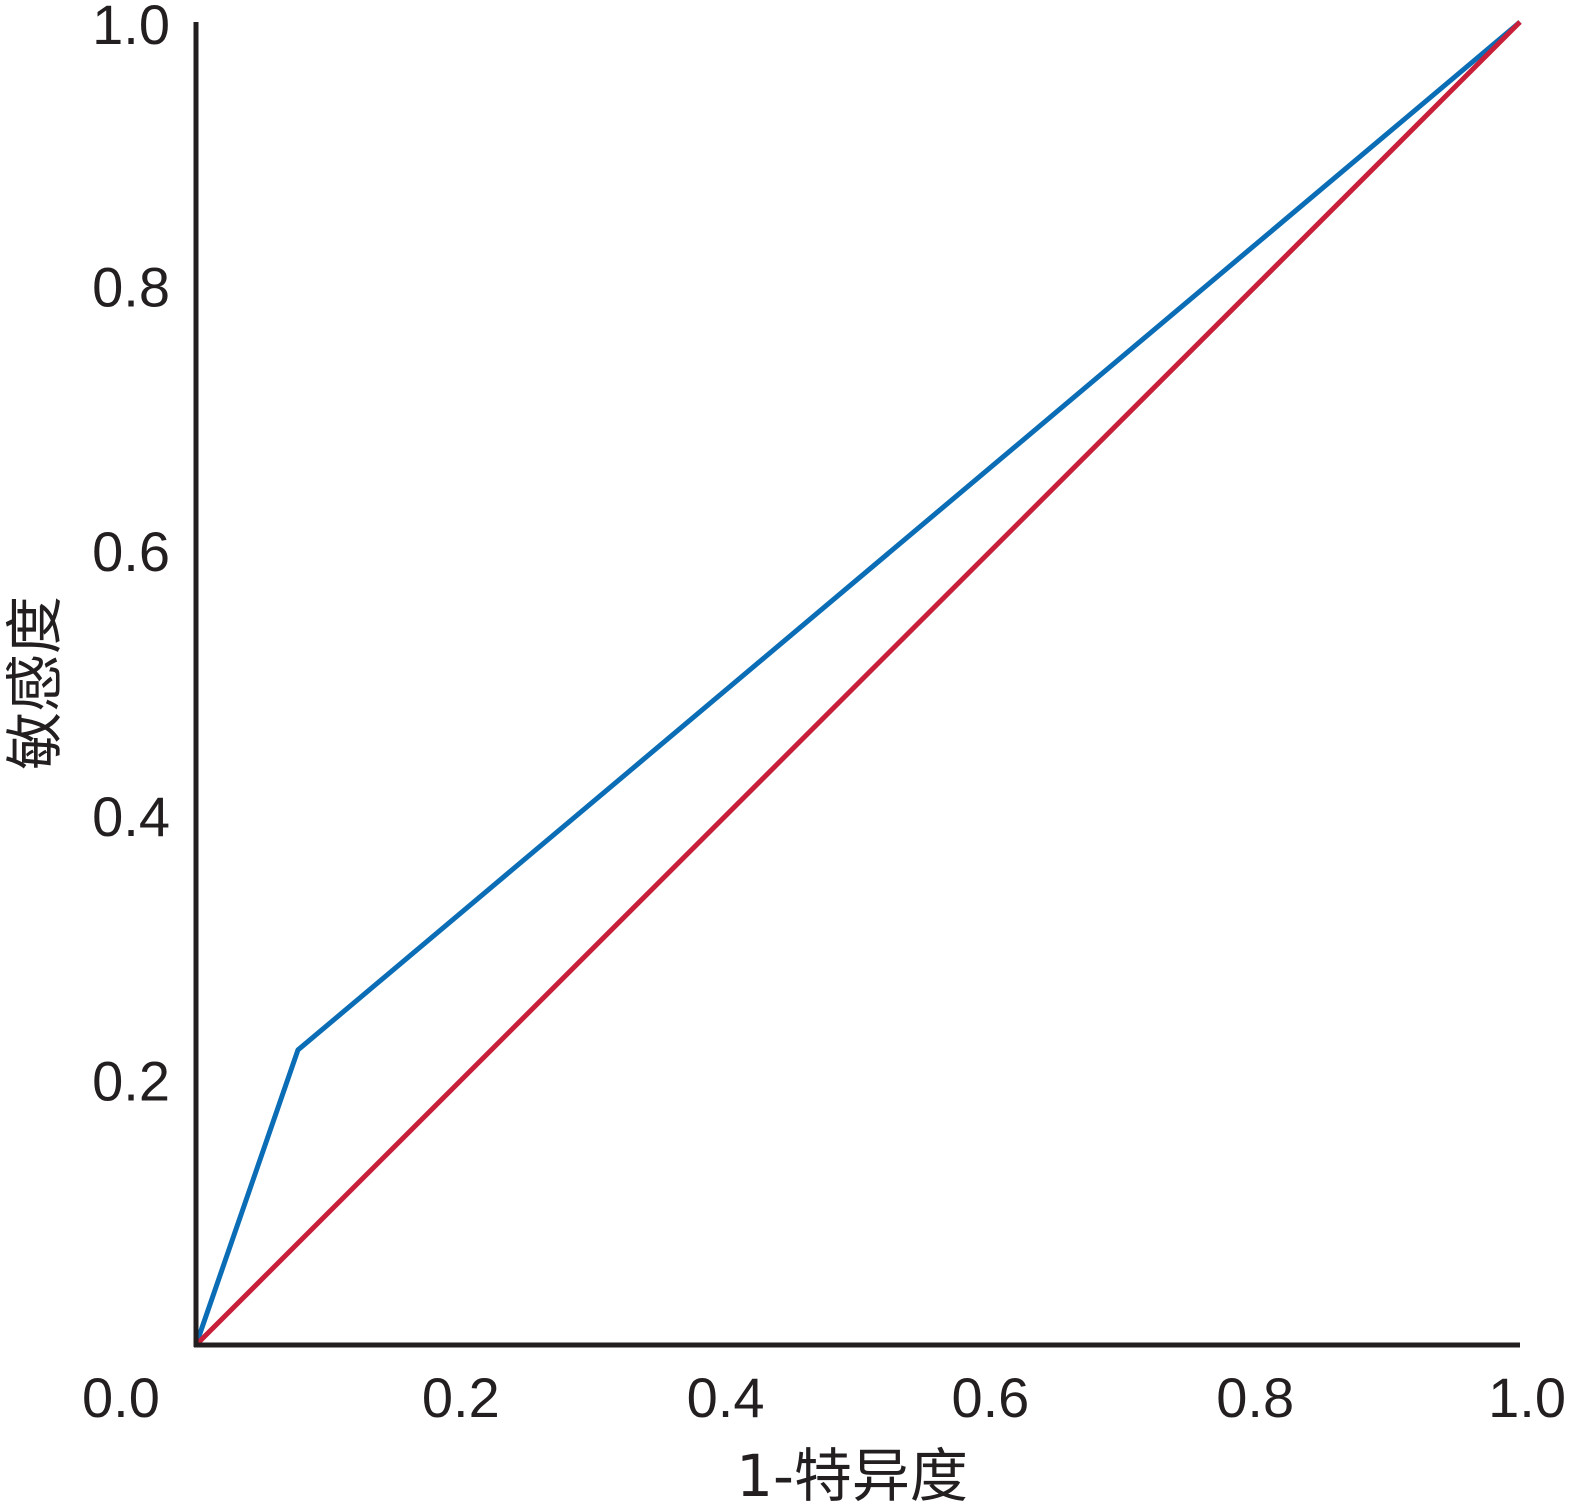  Describe the element at coordinates (1255, 1397) in the screenshot. I see `x-tick-label: 0.8` at that location.